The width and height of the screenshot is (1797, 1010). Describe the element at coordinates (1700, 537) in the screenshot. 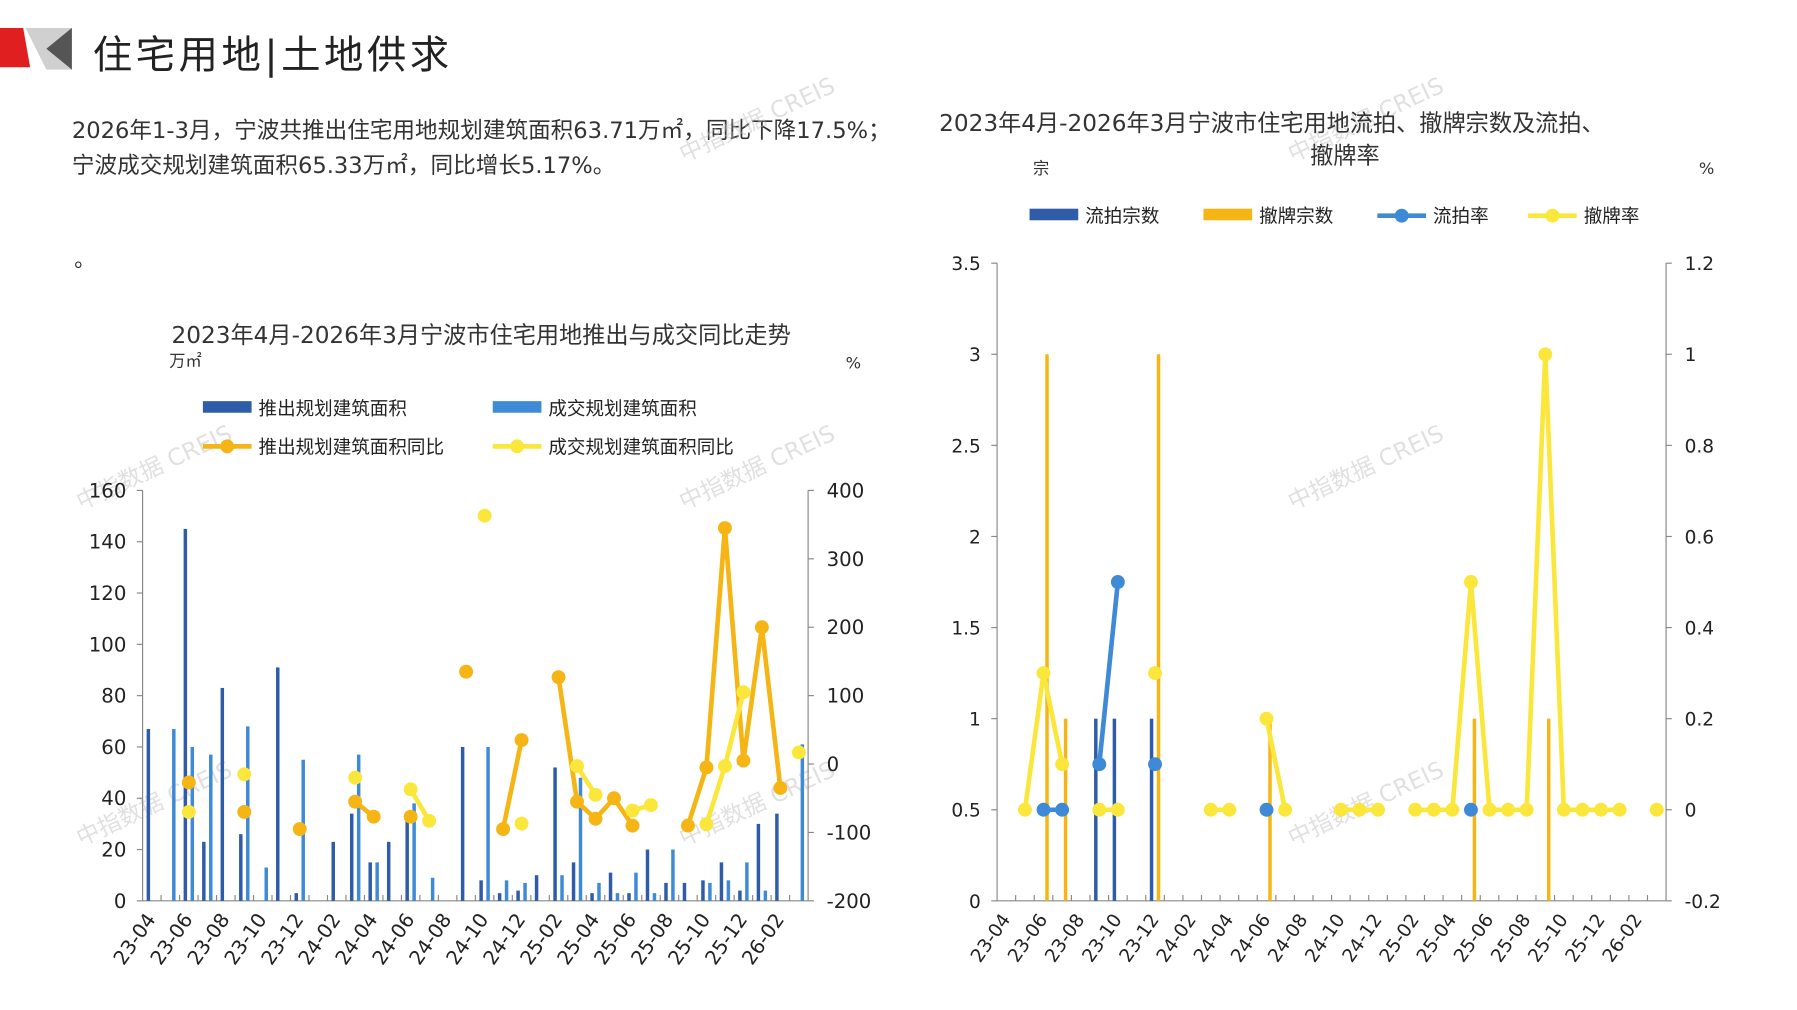

I see `y2-tick-label: 0.6` at that location.